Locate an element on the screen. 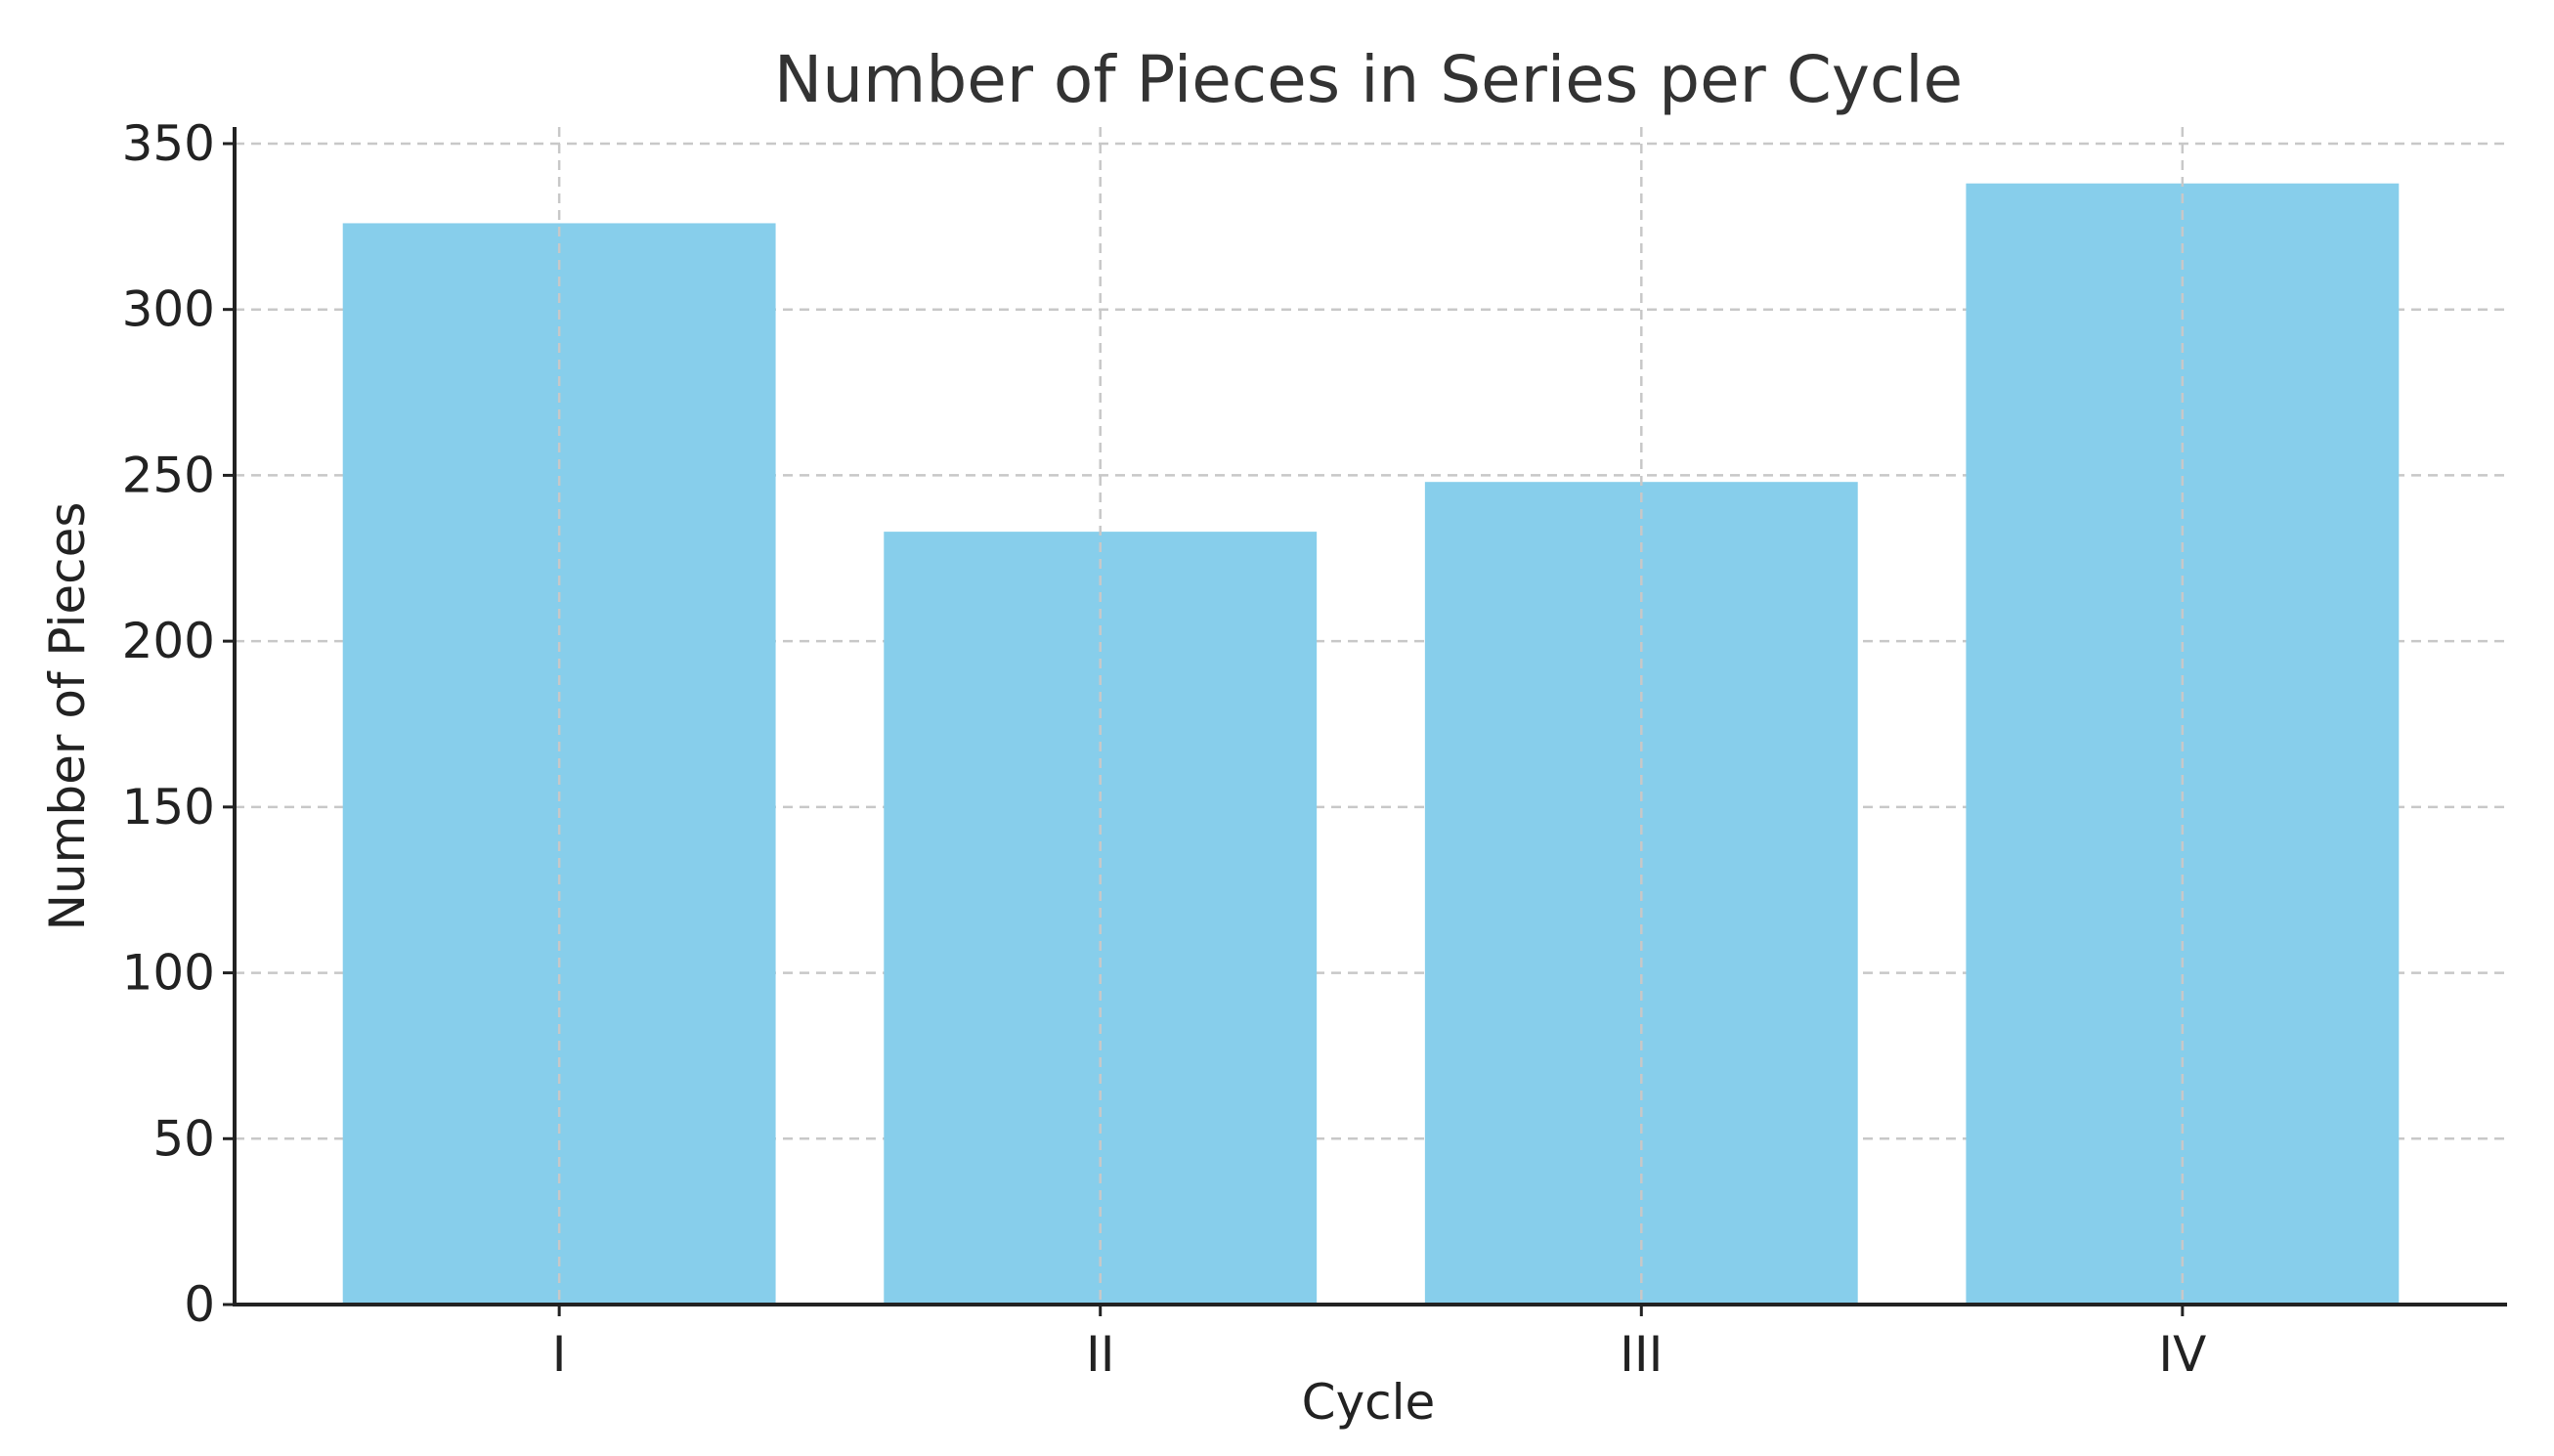  x-tick-label: I is located at coordinates (559, 1354).